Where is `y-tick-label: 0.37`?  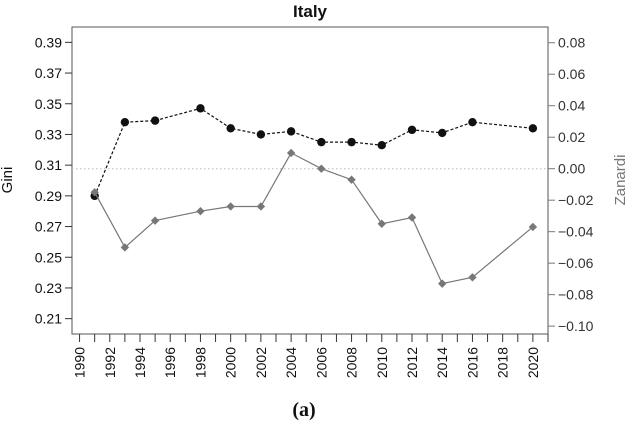
y-tick-label: 0.37 is located at coordinates (48, 73).